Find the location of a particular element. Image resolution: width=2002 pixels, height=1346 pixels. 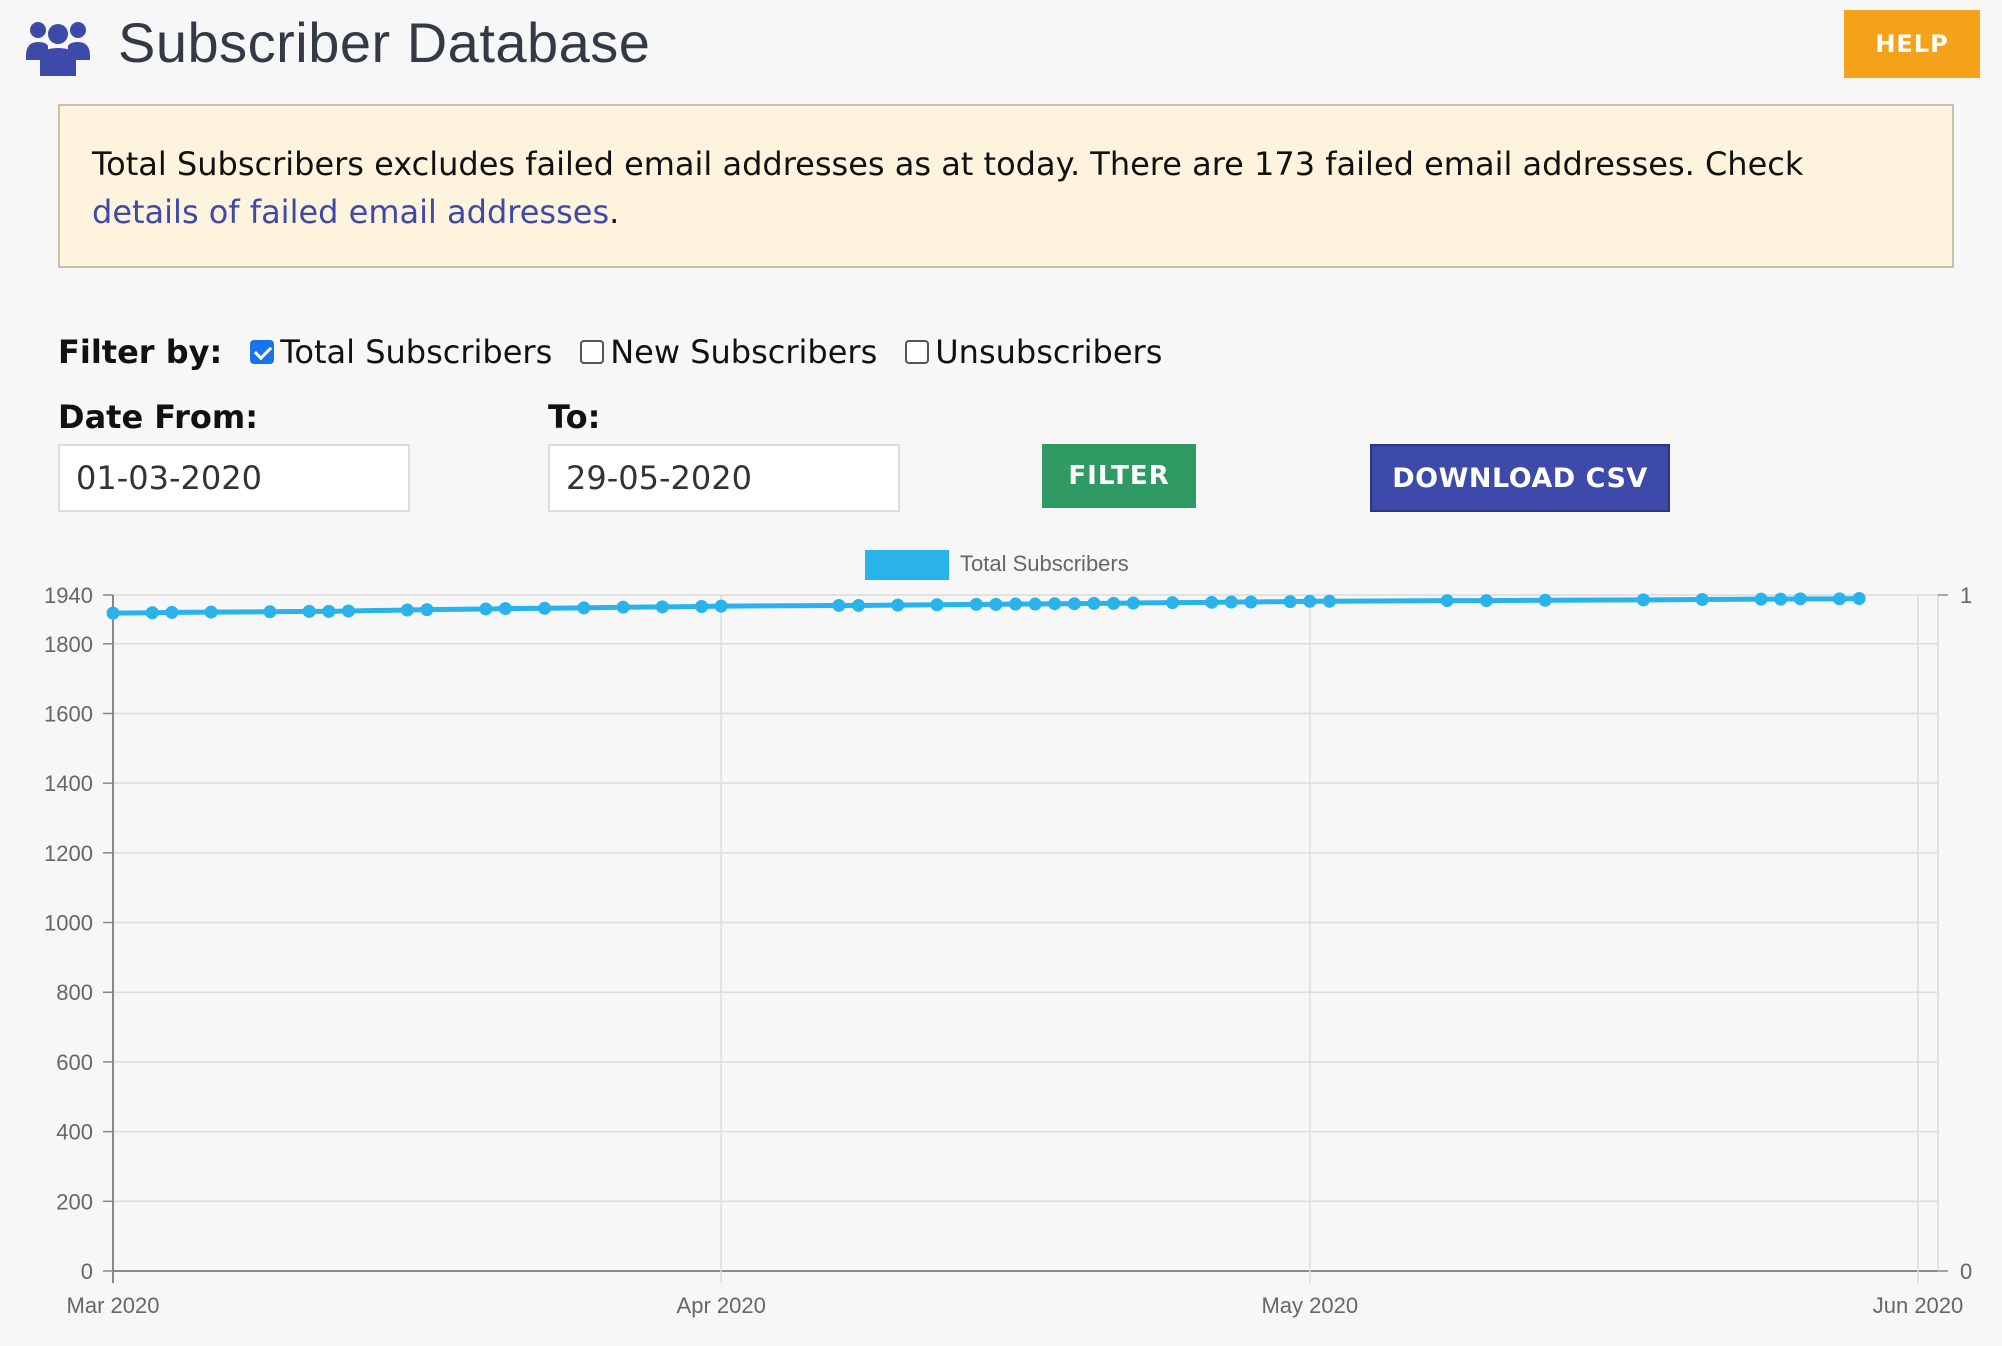

x-tick-label: Mar 2020 is located at coordinates (113, 1305).